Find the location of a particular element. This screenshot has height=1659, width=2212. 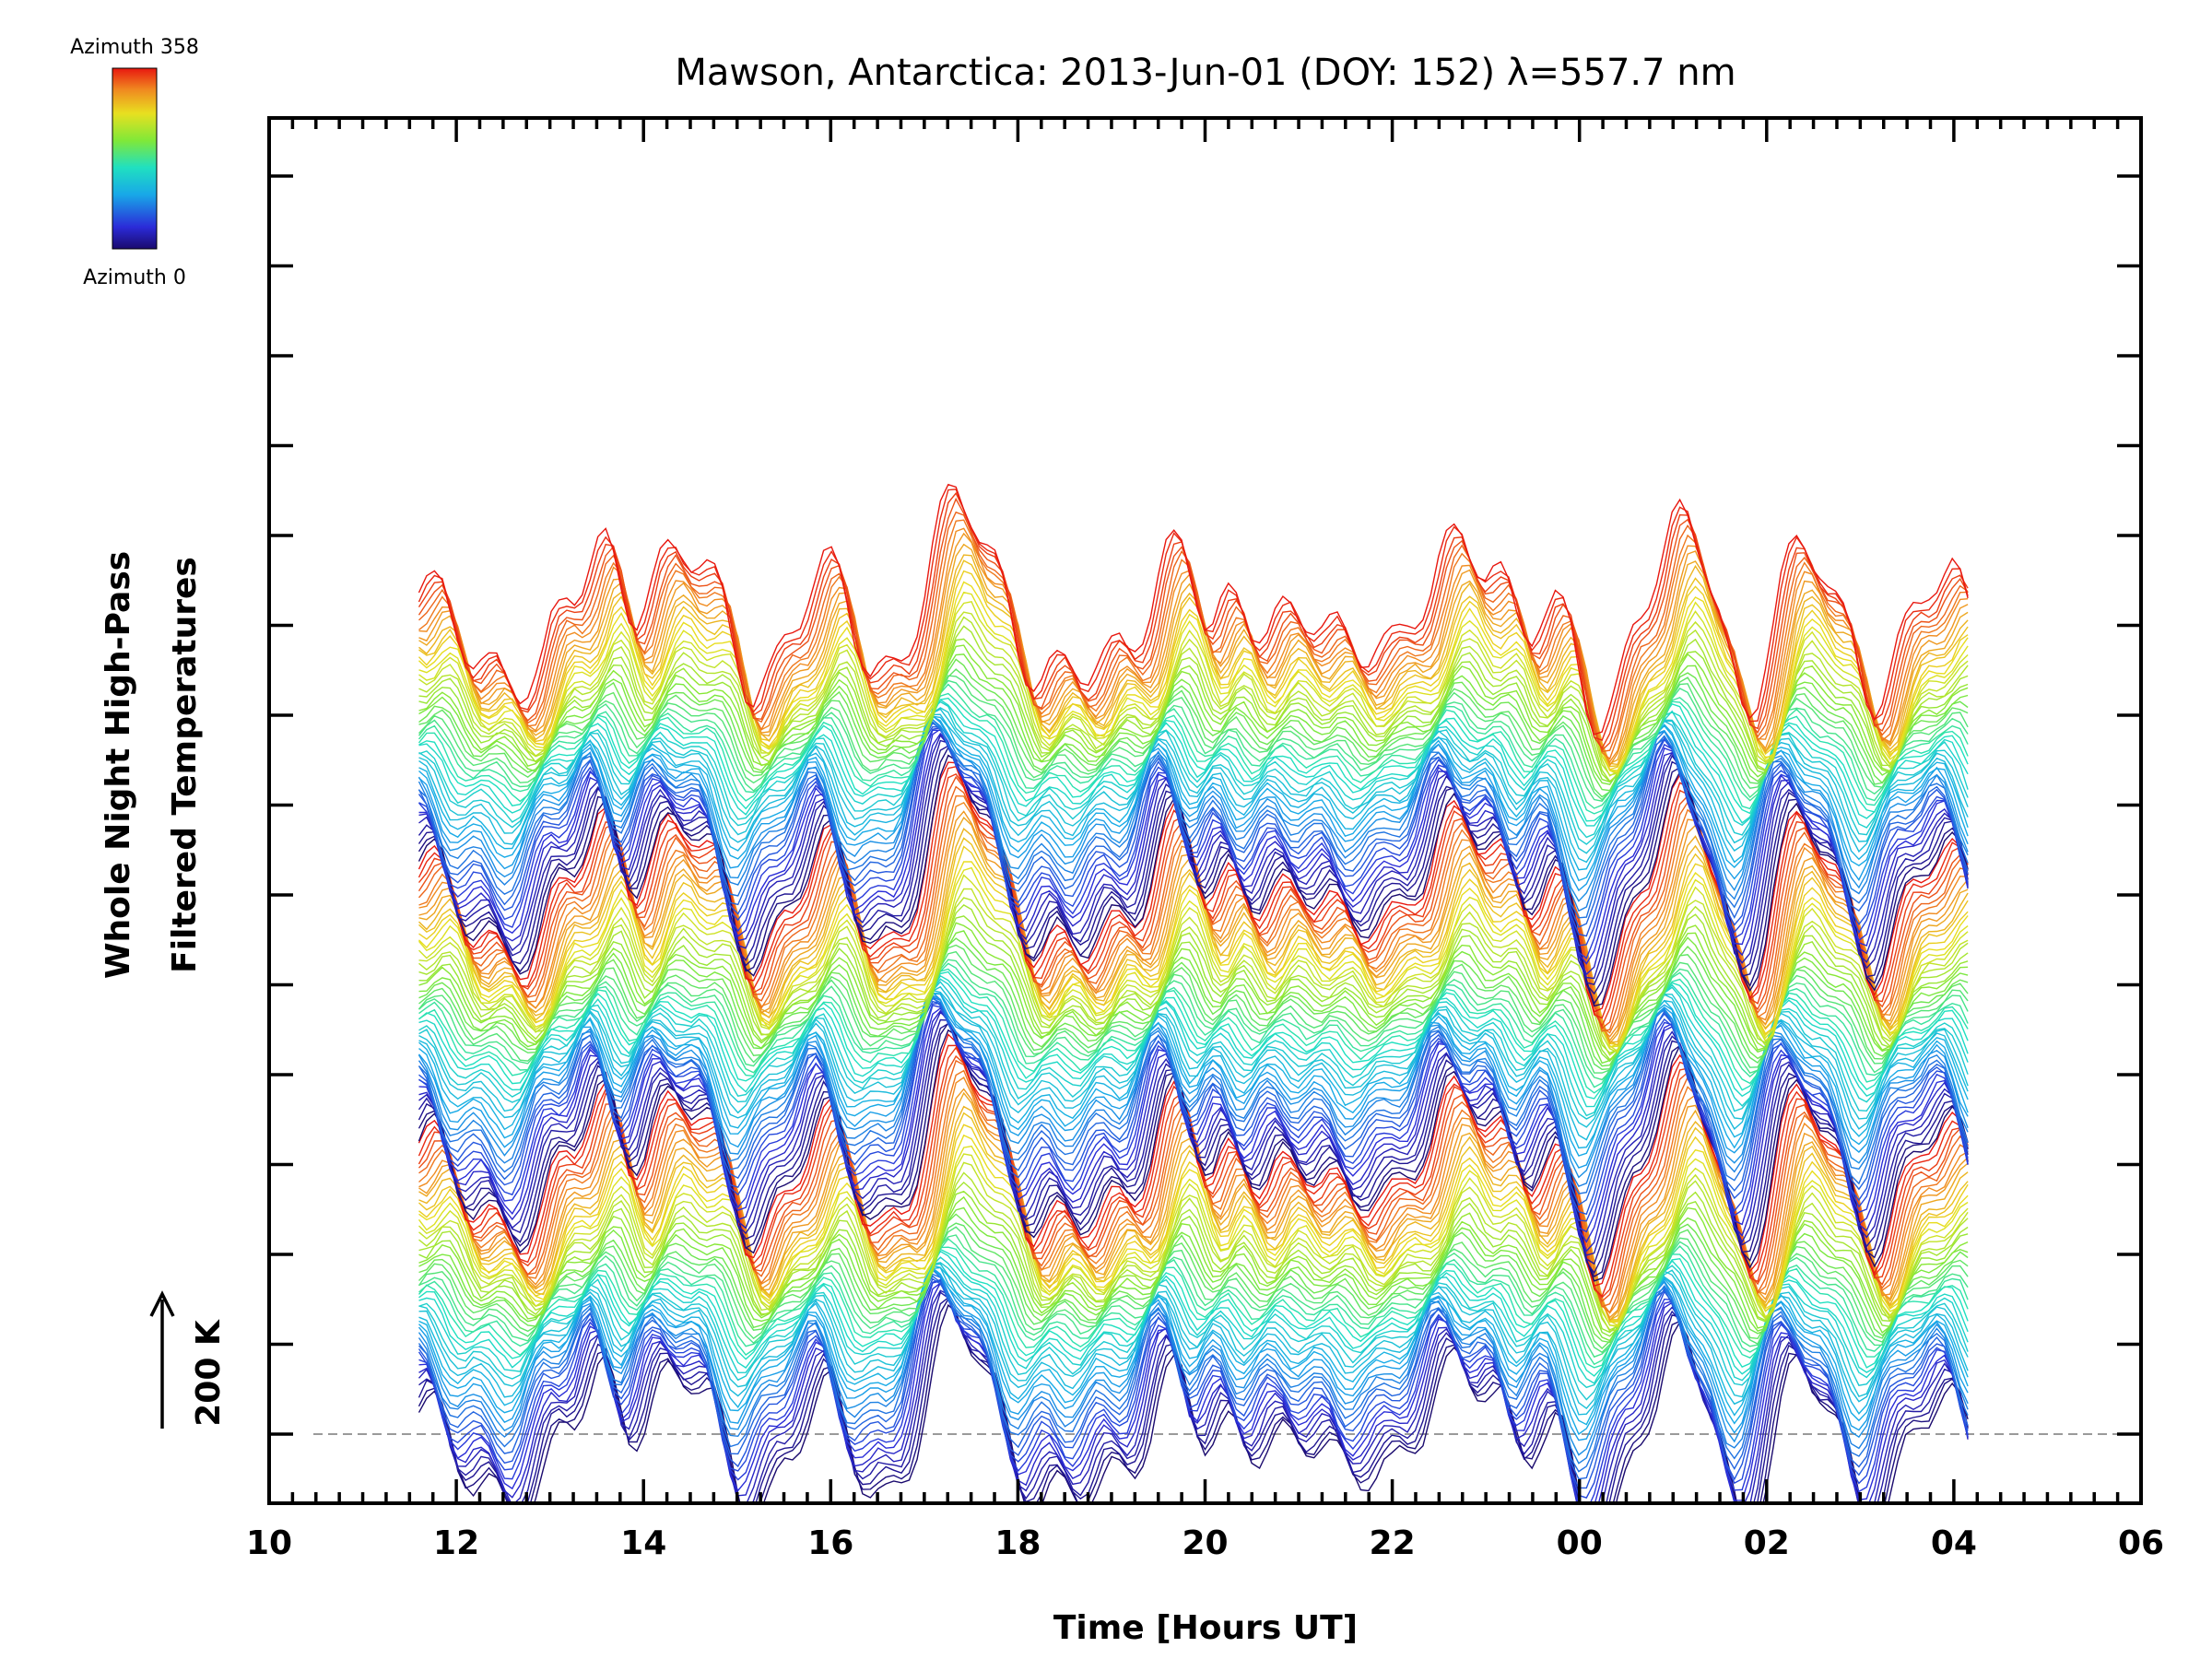

x-tick-label: 06 is located at coordinates (2141, 1543).